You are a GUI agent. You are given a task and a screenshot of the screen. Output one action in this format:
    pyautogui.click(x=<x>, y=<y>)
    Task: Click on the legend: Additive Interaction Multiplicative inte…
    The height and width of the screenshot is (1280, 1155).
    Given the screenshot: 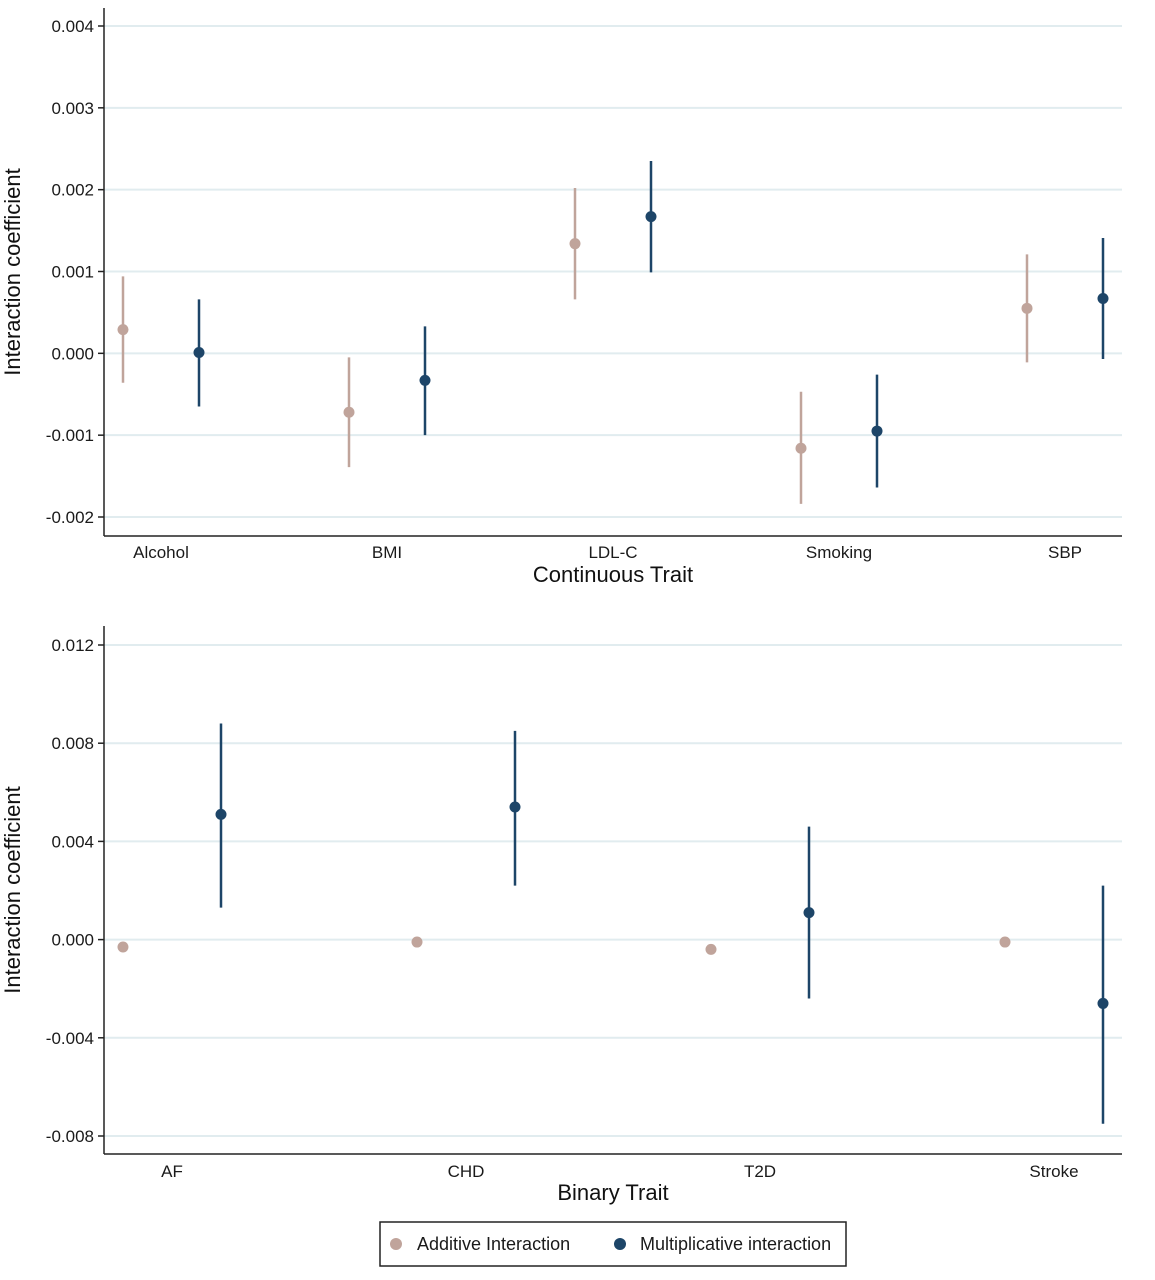 What is the action you would take?
    pyautogui.click(x=613, y=1244)
    